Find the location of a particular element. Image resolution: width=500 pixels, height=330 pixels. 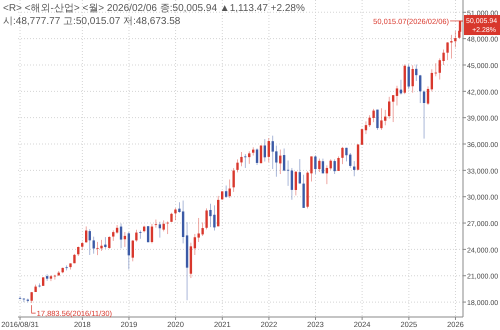

text: 시:48,777.77 고:50,015.07 저:48,673.58 is located at coordinates (92, 21).